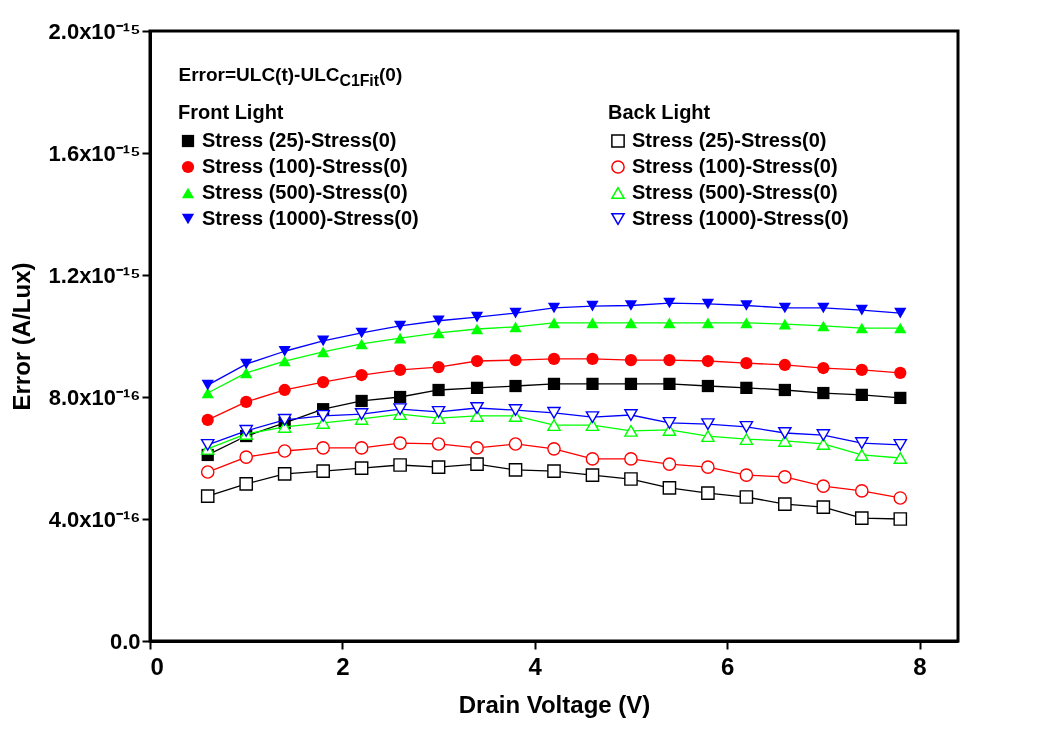 The height and width of the screenshot is (740, 1038). I want to click on text: Front Light, so click(231, 112).